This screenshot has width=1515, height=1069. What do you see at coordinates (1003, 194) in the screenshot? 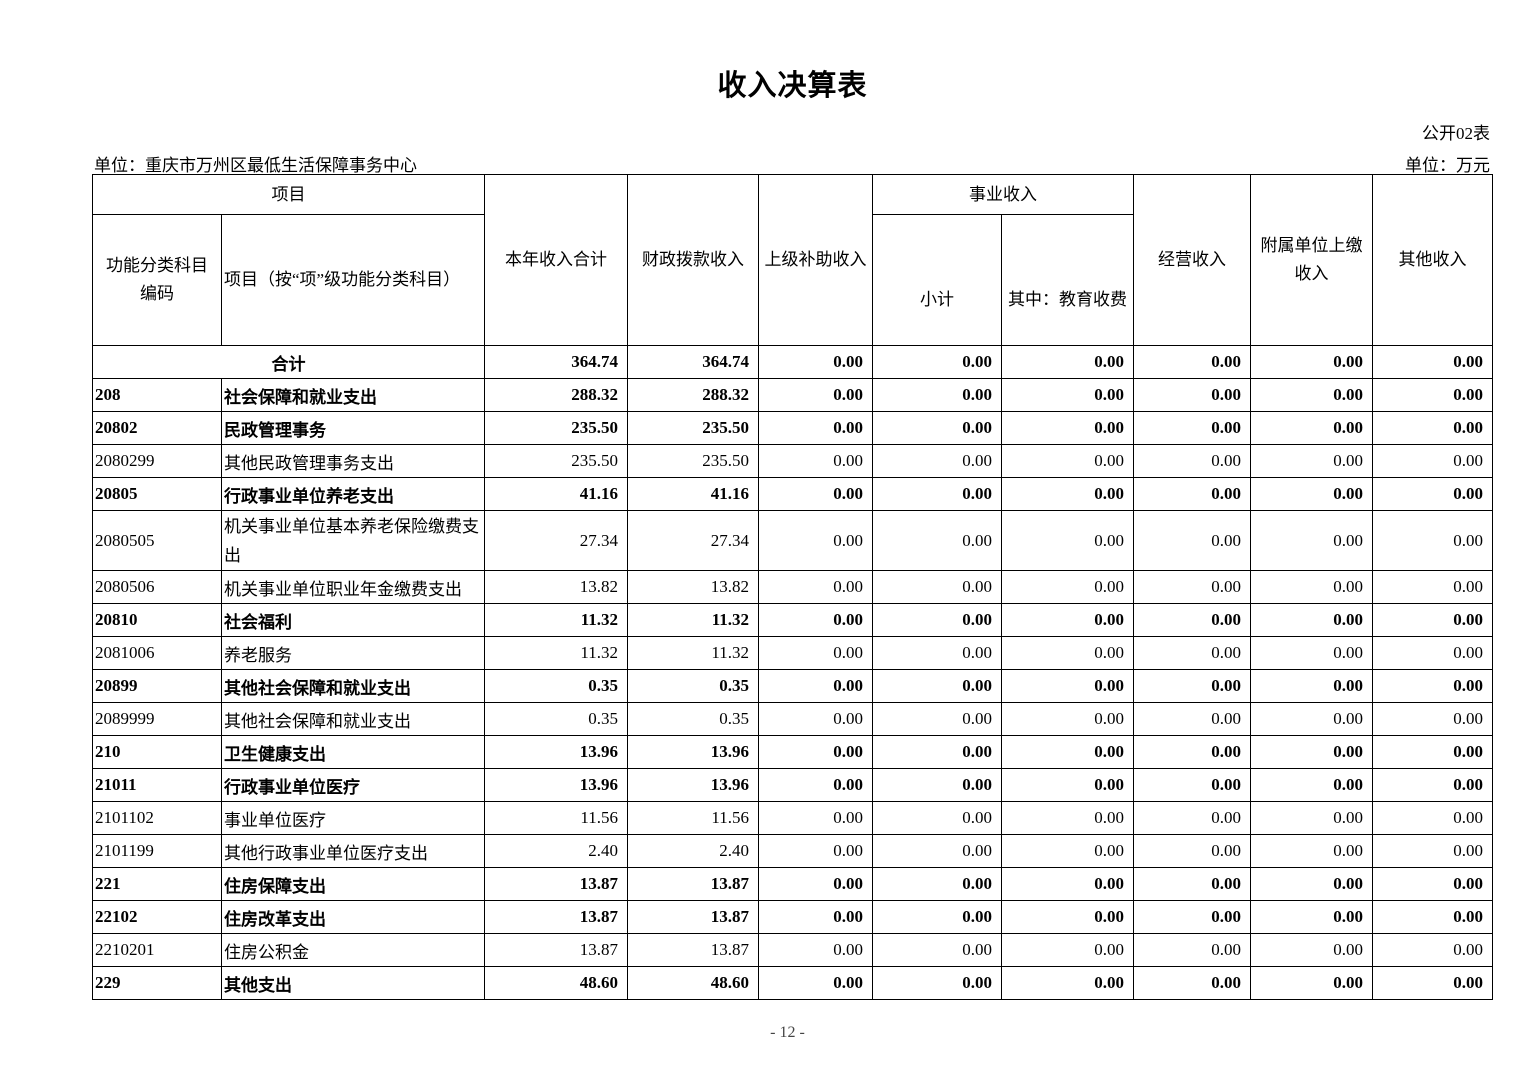
I see `header-business-income: 事业收入` at bounding box center [1003, 194].